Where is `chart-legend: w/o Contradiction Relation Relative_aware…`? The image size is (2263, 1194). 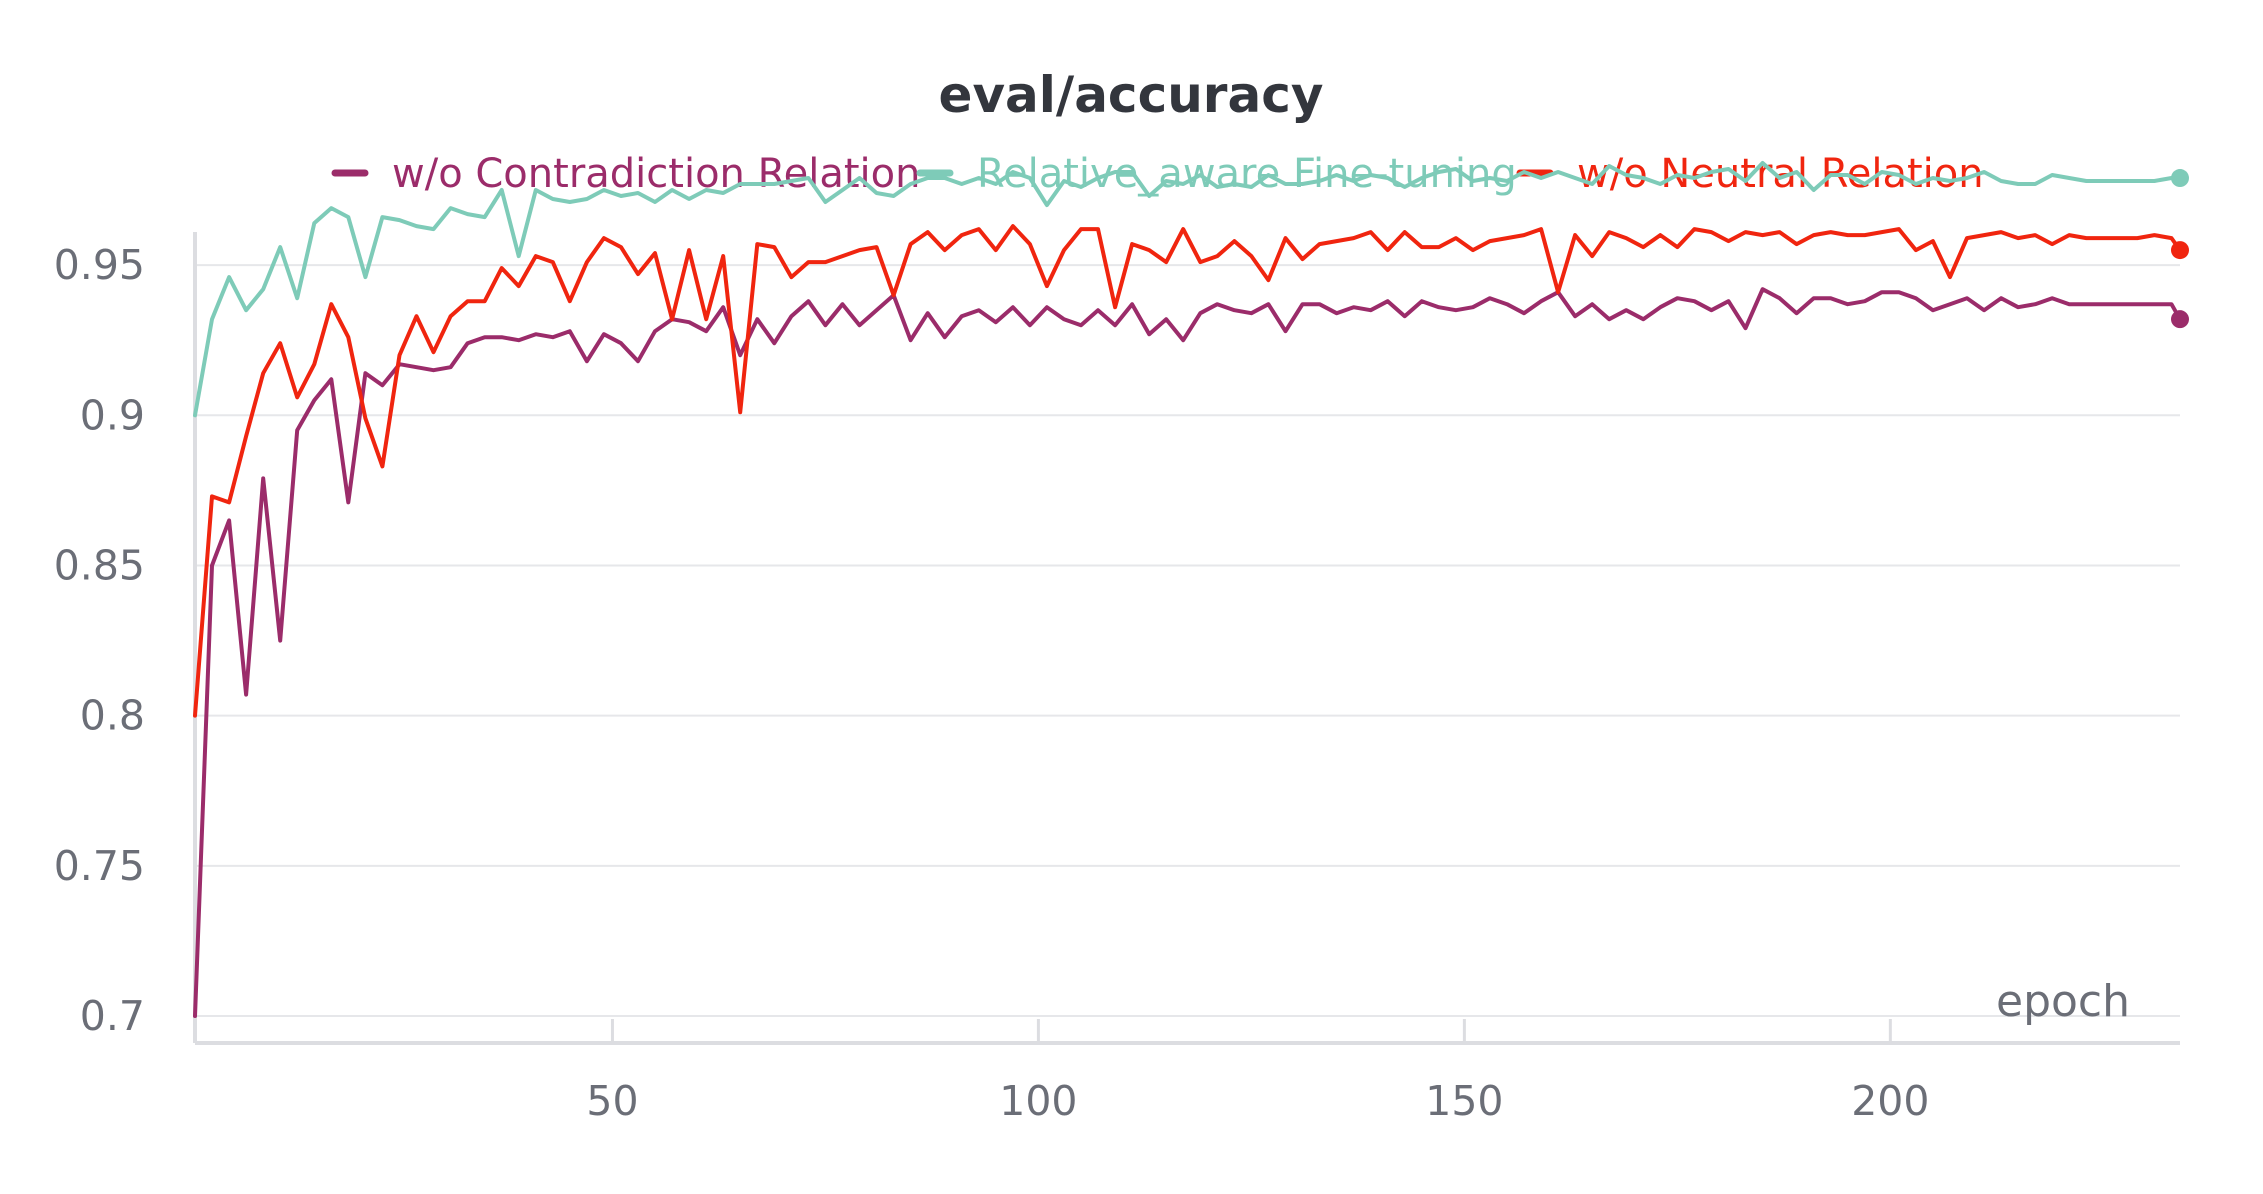 chart-legend: w/o Contradiction Relation Relative_aware… is located at coordinates (1157, 174).